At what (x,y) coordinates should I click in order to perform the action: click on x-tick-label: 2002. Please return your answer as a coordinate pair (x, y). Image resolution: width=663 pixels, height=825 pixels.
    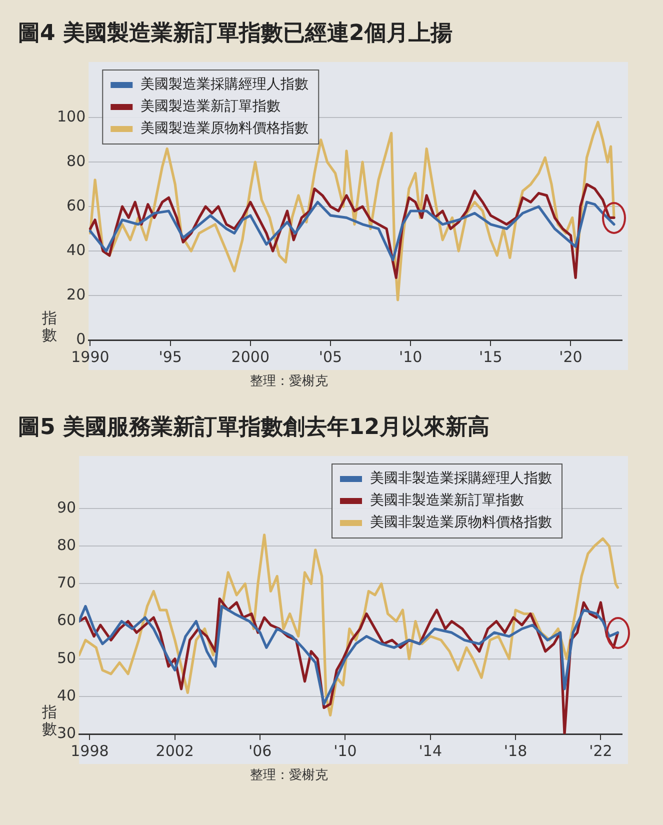
    Looking at the image, I should click on (175, 751).